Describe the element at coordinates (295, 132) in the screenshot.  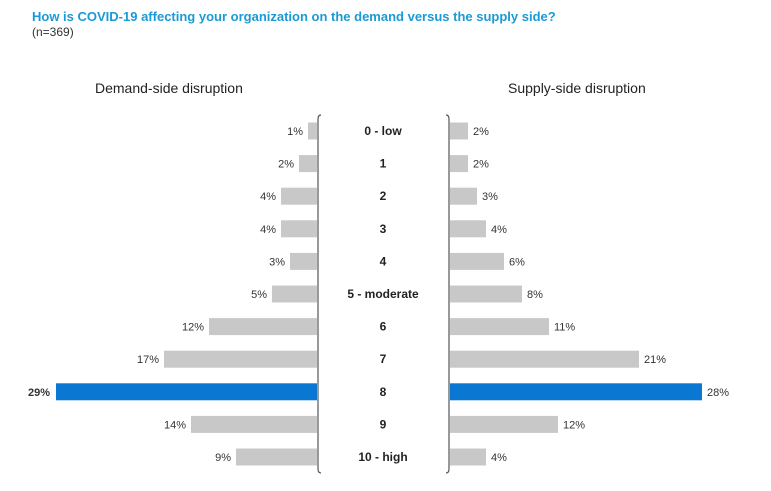
I see `demand-value-label: 1%` at that location.